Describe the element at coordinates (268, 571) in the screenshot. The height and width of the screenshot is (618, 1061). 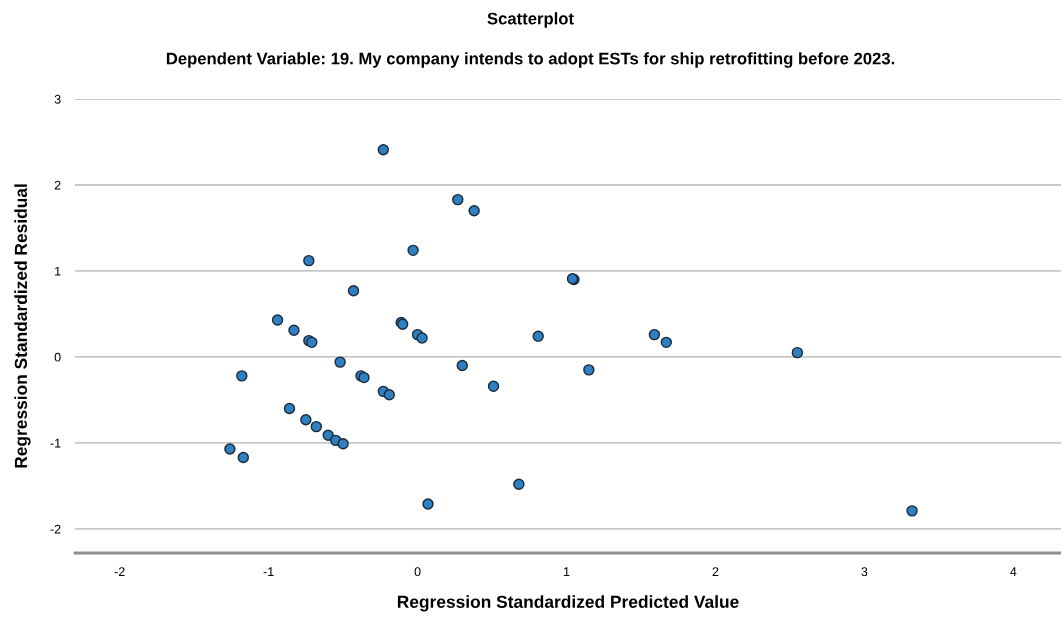
I see `x-tick-label: -1` at that location.